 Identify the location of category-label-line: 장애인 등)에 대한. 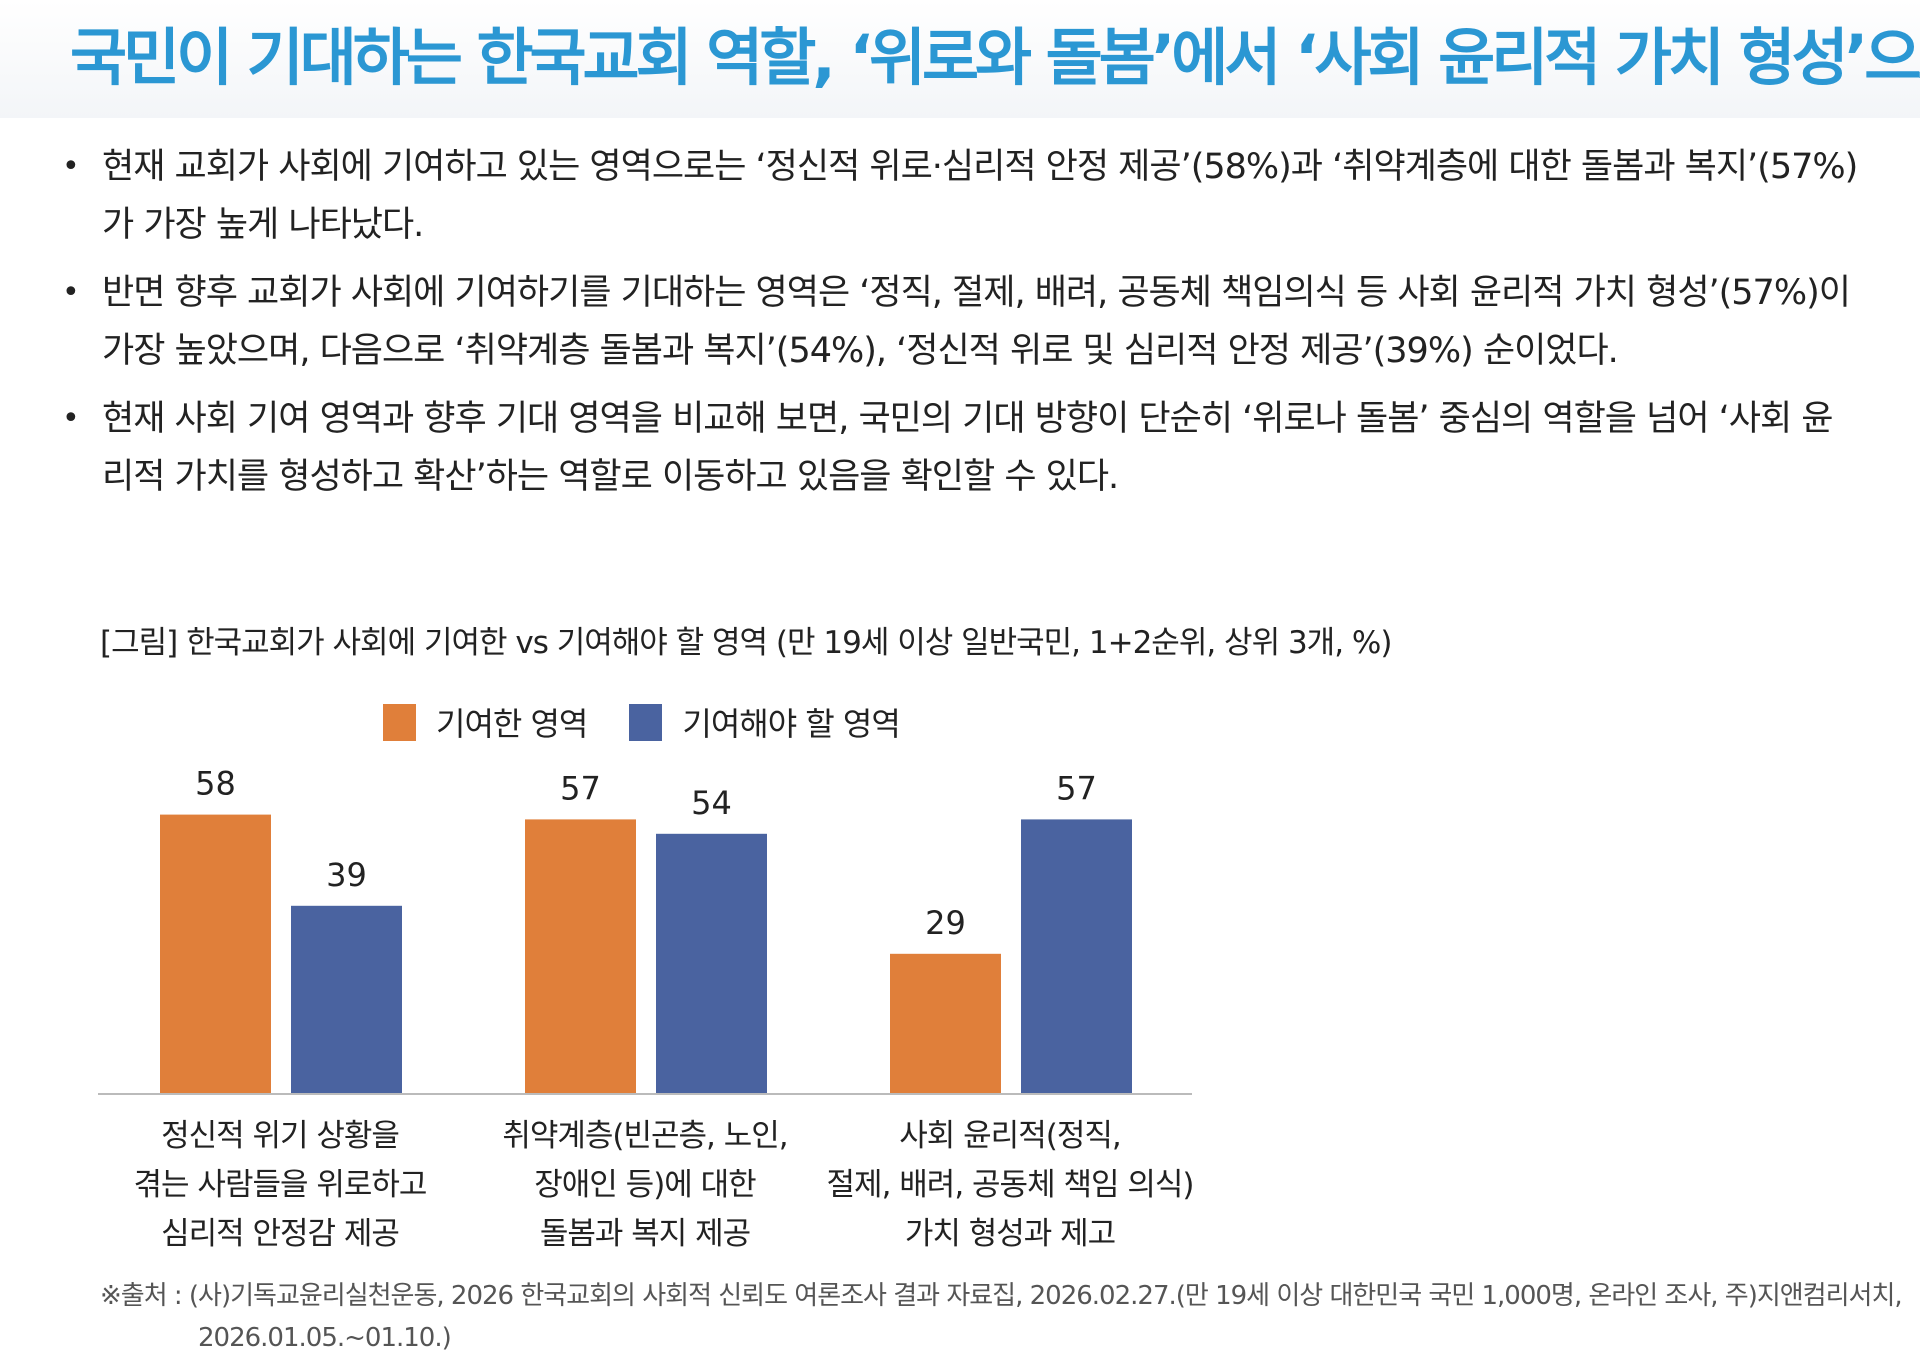
(645, 1185).